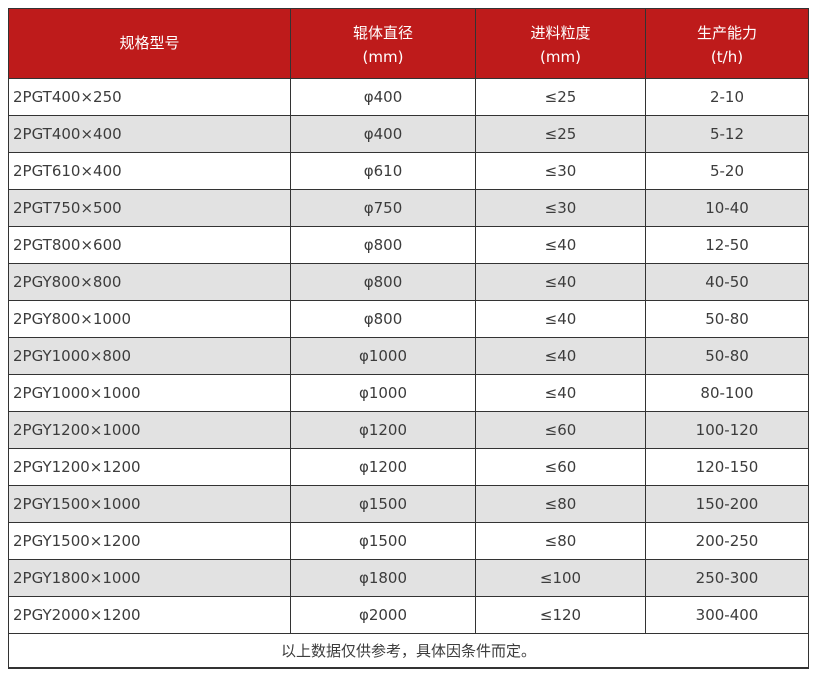  I want to click on table-footer: 以上数据仅供参考，具体因条件而定。, so click(408, 650).